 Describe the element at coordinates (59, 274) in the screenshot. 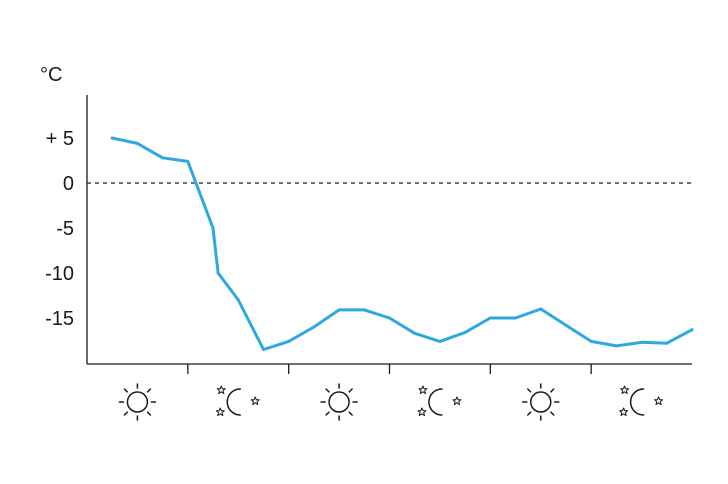

I see `y-tick-label: -10` at that location.